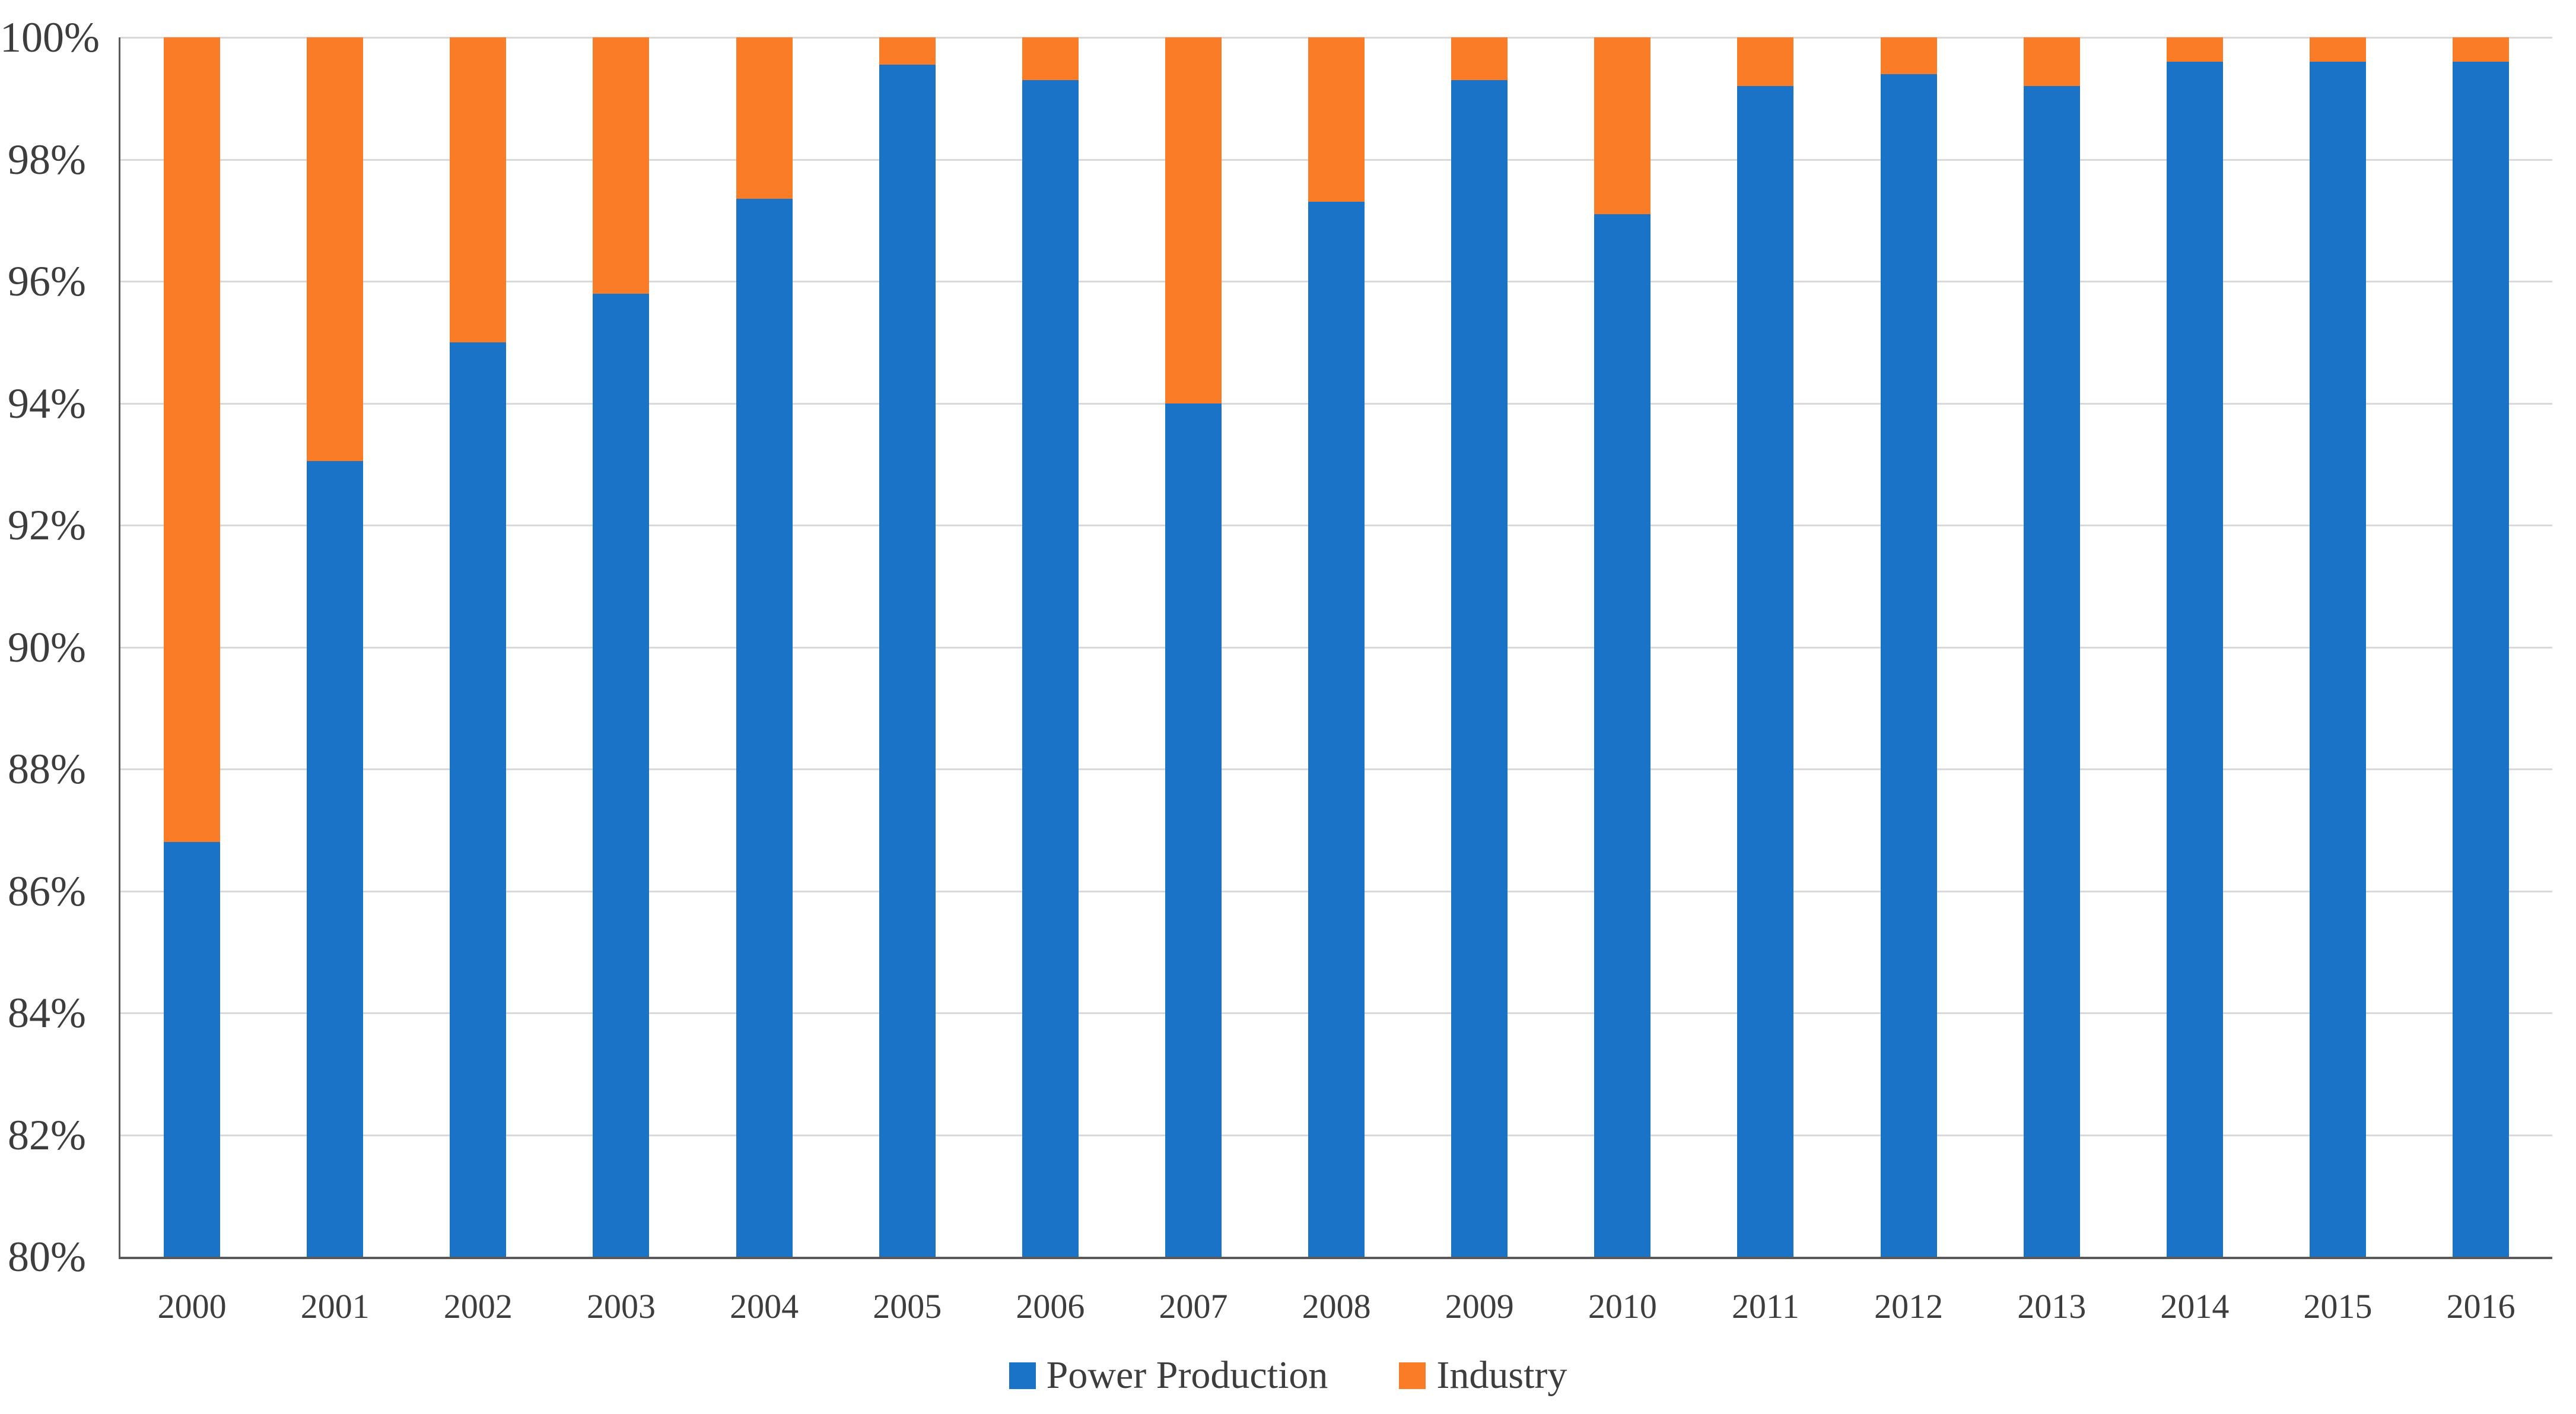 The height and width of the screenshot is (1414, 2576). I want to click on bar-2004, so click(764, 647).